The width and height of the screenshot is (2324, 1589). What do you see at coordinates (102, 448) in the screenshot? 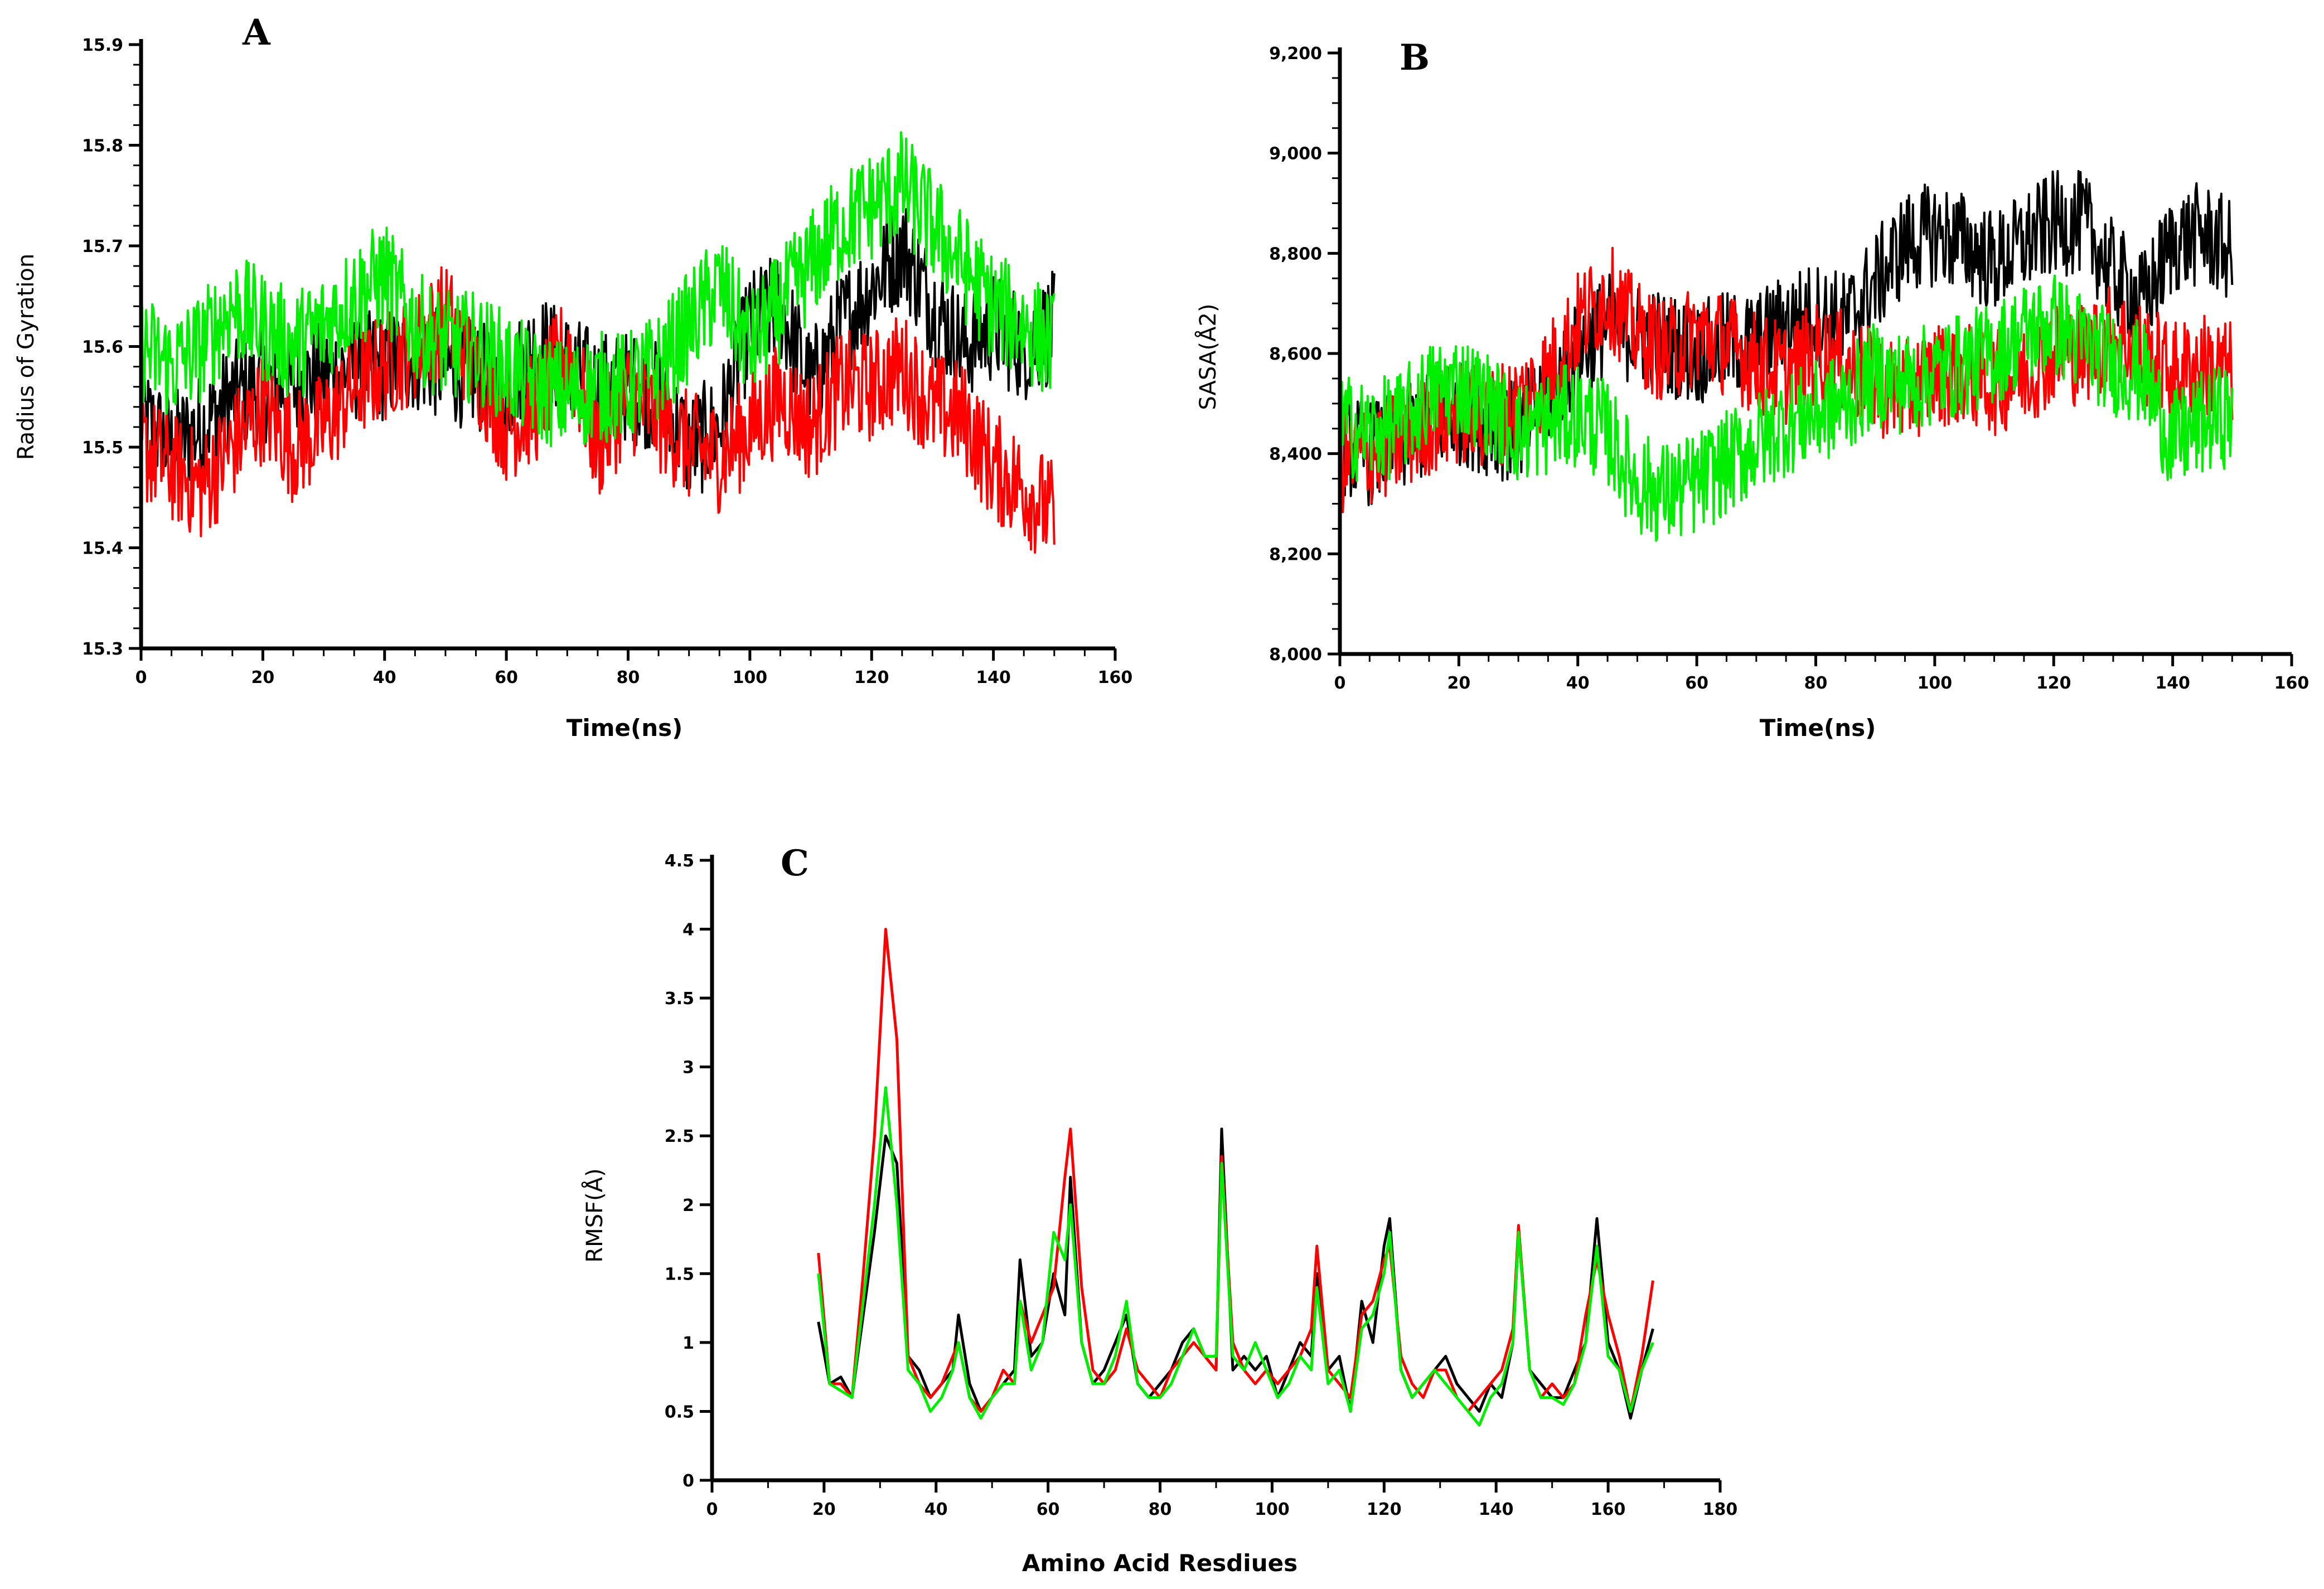
I see `y-tick-label: 15.5` at bounding box center [102, 448].